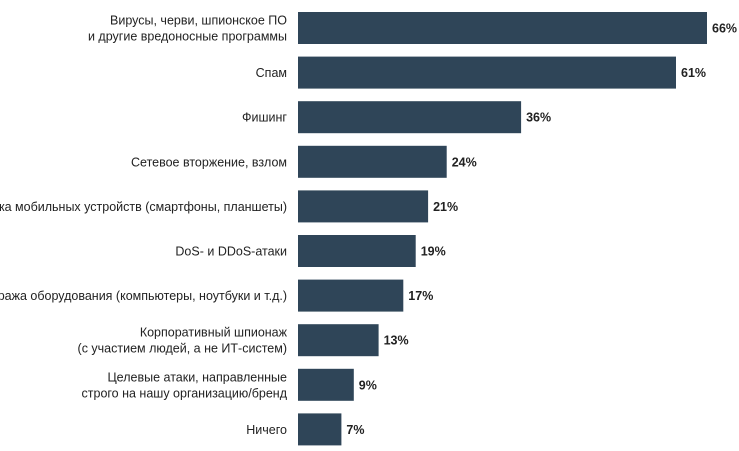 The height and width of the screenshot is (451, 739). Describe the element at coordinates (231, 252) in the screenshot. I see `category-label-5-0: DoS- и DDoS-атаки` at that location.